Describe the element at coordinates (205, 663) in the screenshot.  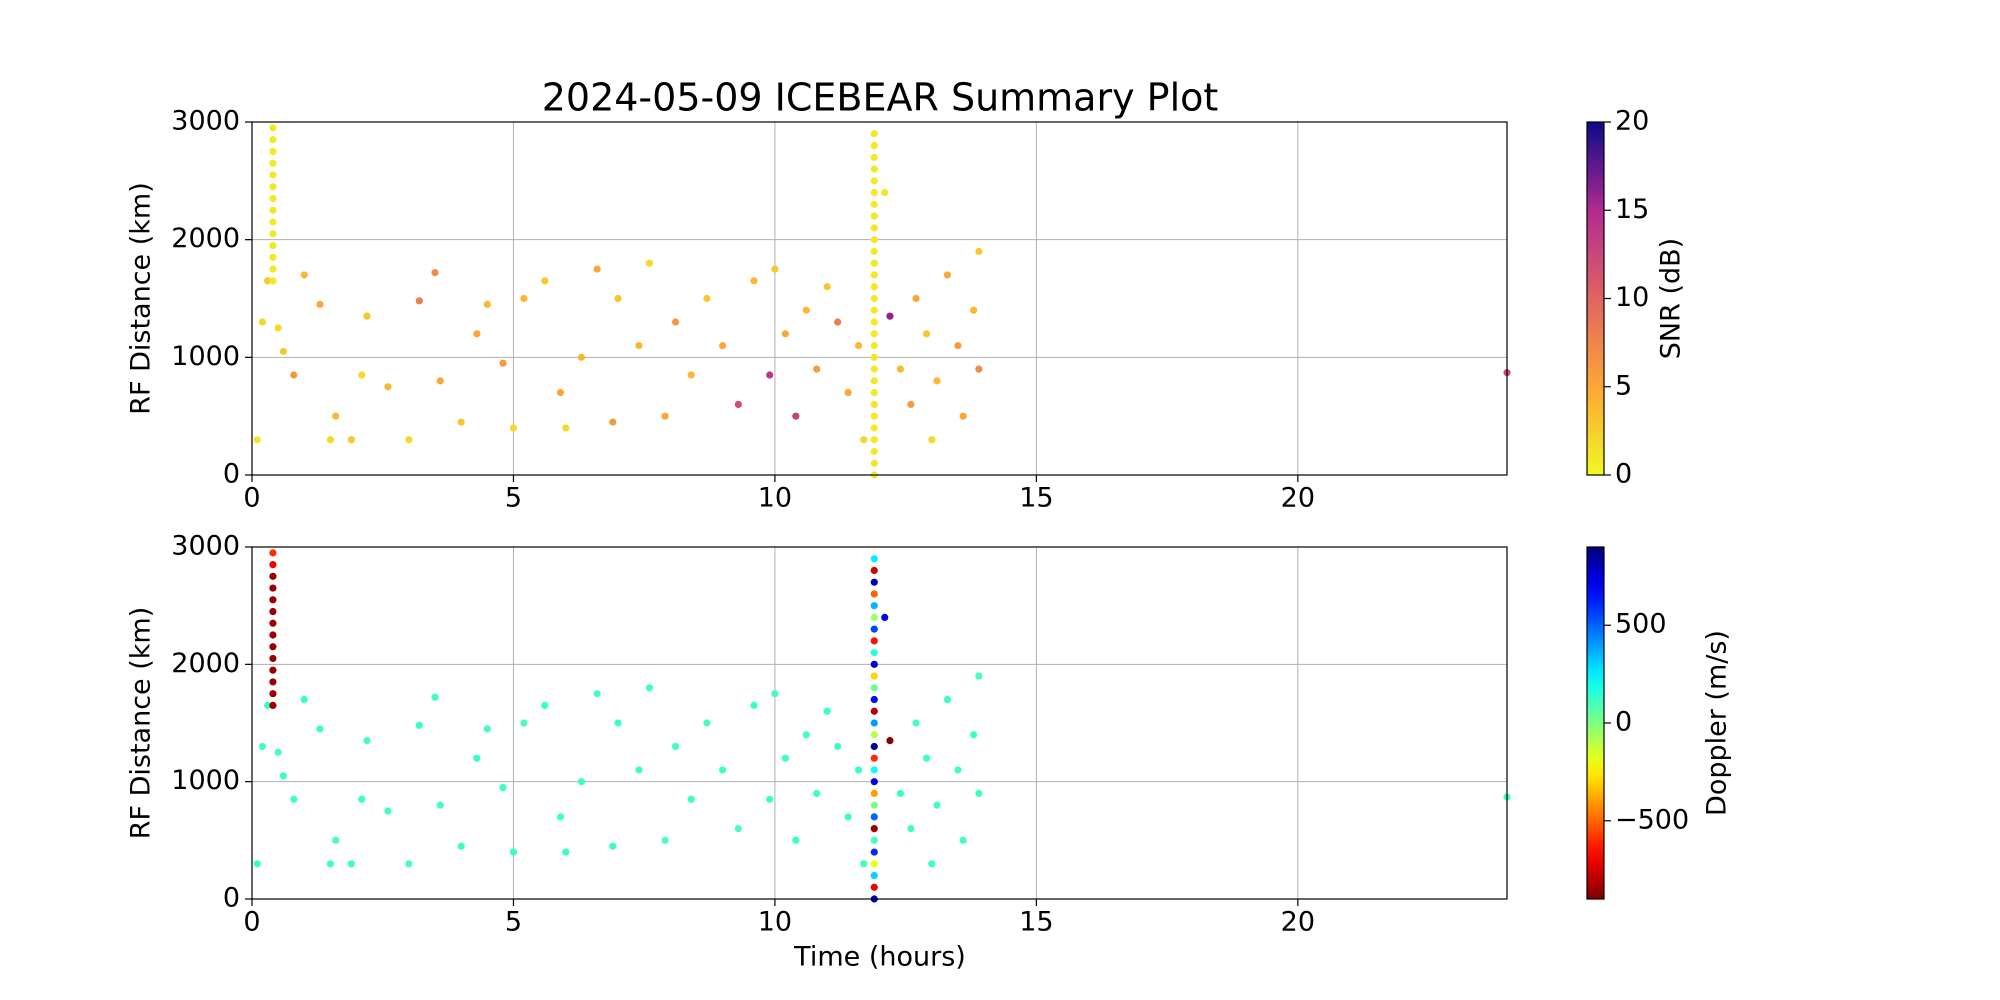
I see `y-tick-label: 2000` at that location.